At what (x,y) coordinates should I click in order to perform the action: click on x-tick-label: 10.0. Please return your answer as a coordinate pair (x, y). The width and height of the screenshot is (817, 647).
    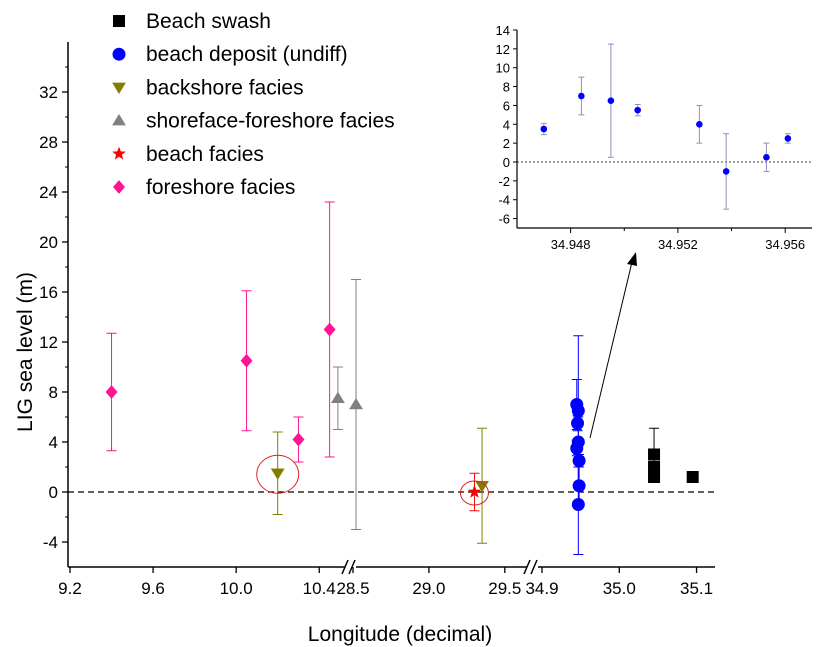
    Looking at the image, I should click on (236, 588).